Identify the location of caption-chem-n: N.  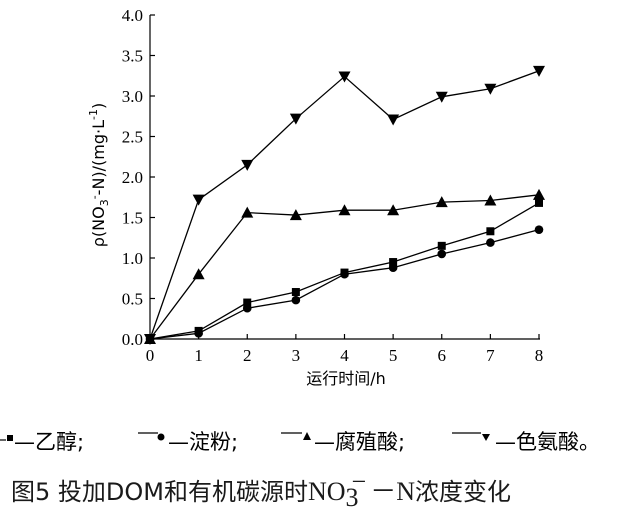
(405, 491).